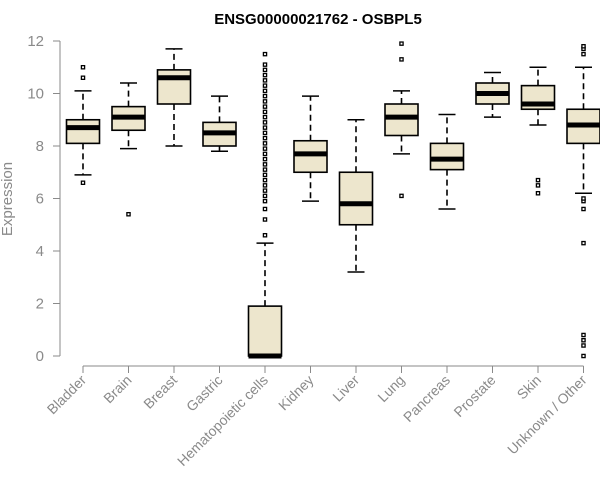  Describe the element at coordinates (426, 398) in the screenshot. I see `x-tick-label: Pancreas` at that location.